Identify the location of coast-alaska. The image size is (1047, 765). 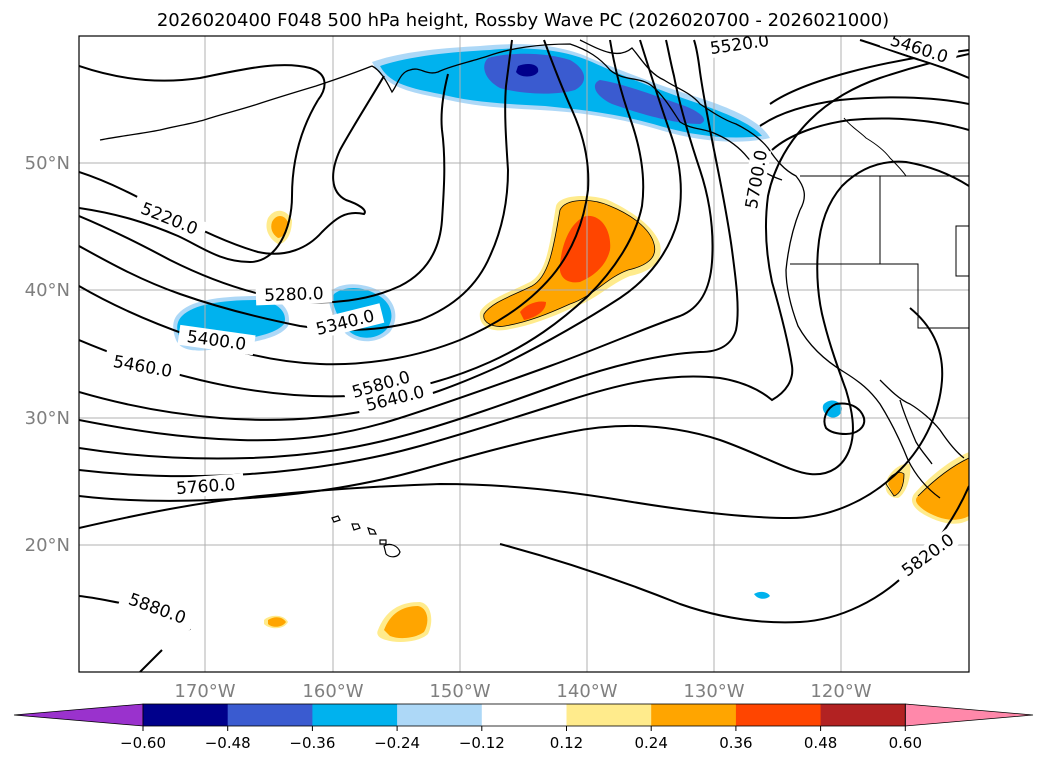
(577, 112).